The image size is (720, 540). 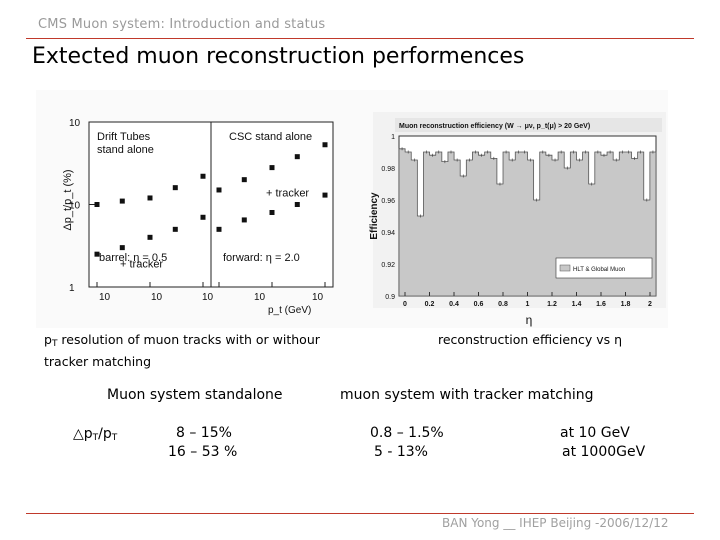 What do you see at coordinates (401, 452) in the screenshot?
I see `value-tracker-high: 5 - 13%` at bounding box center [401, 452].